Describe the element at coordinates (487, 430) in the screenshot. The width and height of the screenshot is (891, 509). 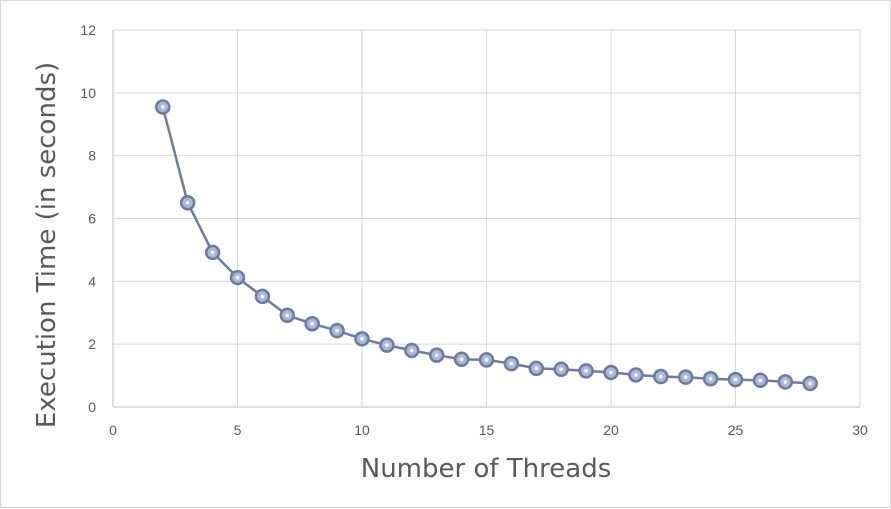
I see `x-tick-label: 15` at that location.